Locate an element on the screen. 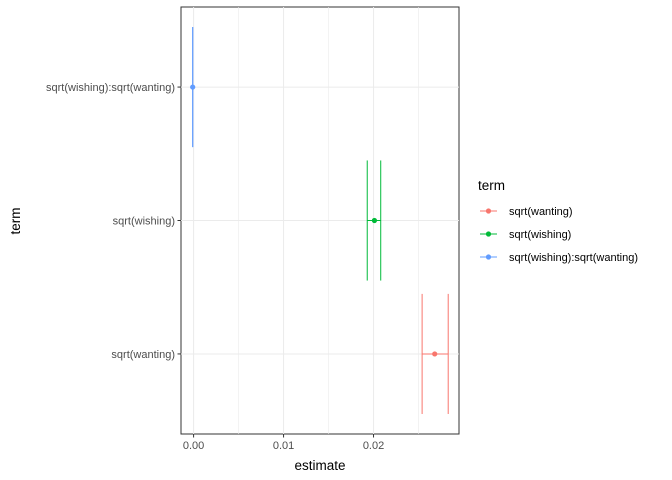  series-sqrt(wishing):sqrt(wanting) is located at coordinates (193, 87).